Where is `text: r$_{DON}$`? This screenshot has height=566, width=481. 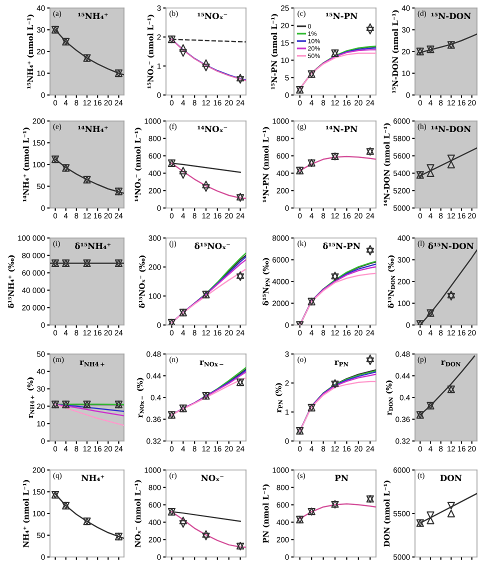 text: r$_{DON}$ is located at coordinates (451, 363).